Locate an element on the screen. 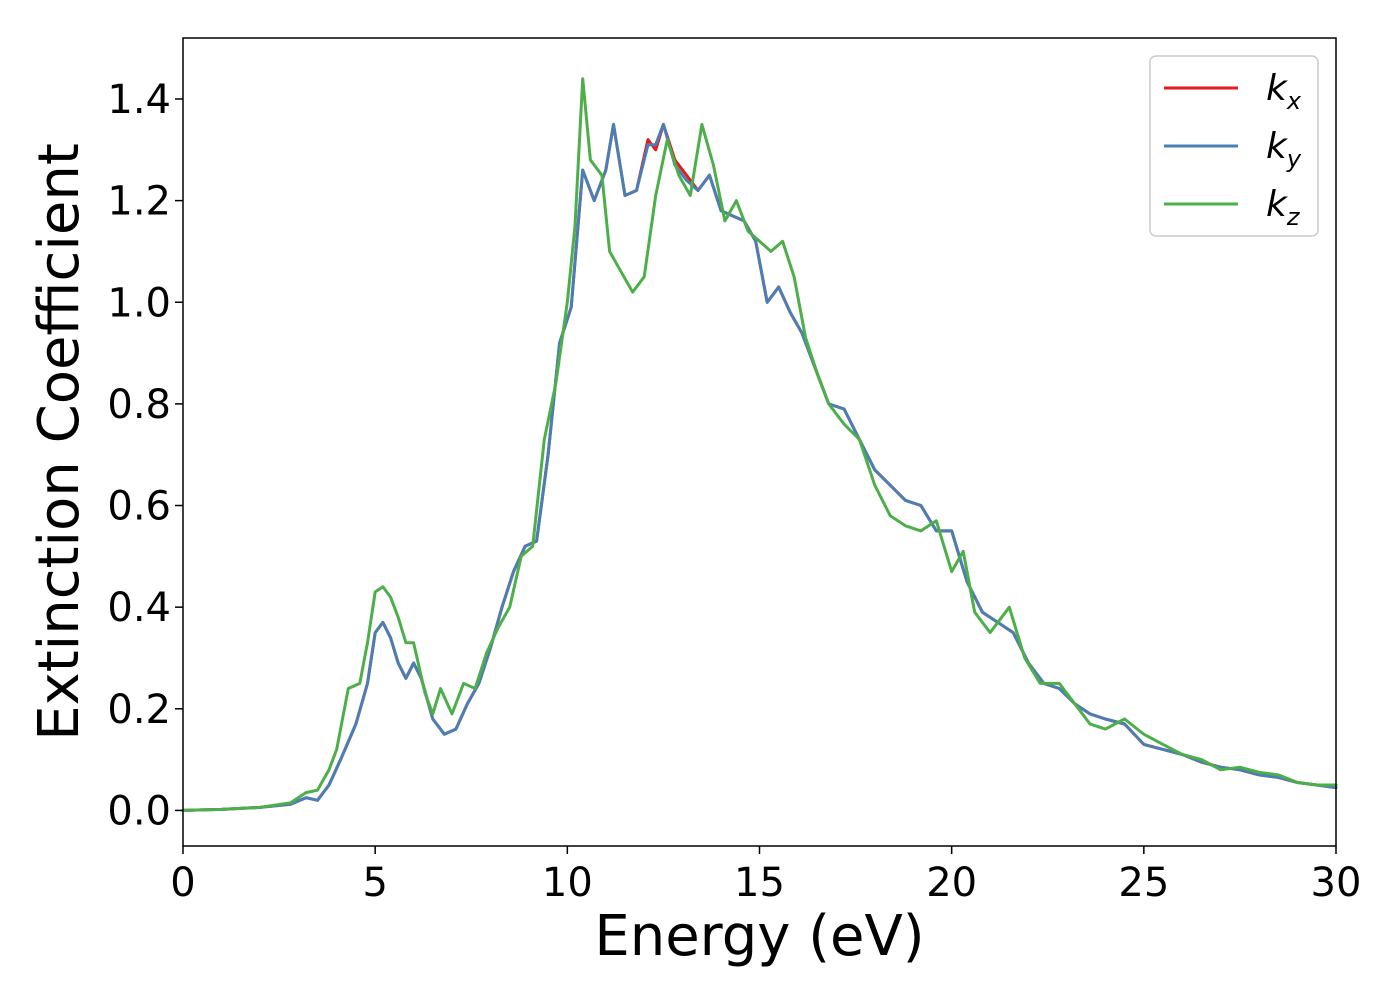 The width and height of the screenshot is (1400, 1000). x-tick-label: 10 is located at coordinates (567, 883).